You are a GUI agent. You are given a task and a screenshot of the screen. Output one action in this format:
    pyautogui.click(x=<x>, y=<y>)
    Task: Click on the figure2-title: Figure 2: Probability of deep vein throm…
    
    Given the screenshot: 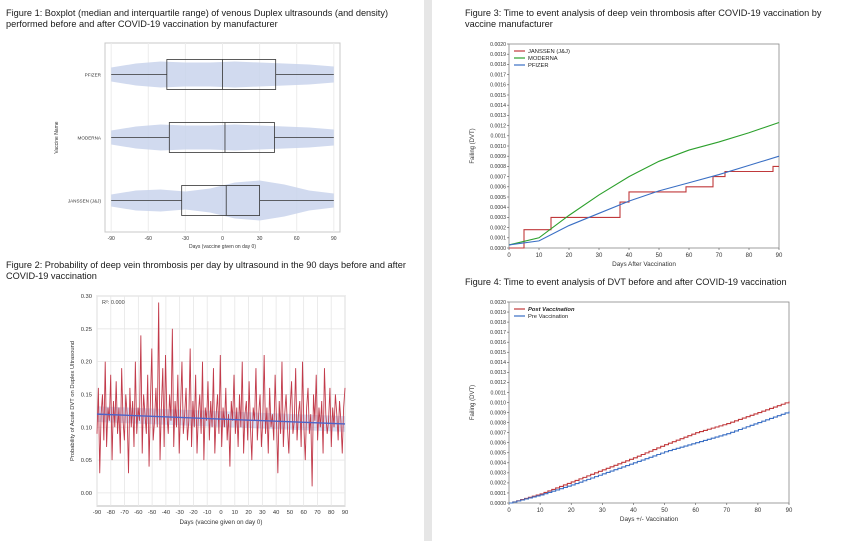 What is the action you would take?
    pyautogui.click(x=206, y=270)
    